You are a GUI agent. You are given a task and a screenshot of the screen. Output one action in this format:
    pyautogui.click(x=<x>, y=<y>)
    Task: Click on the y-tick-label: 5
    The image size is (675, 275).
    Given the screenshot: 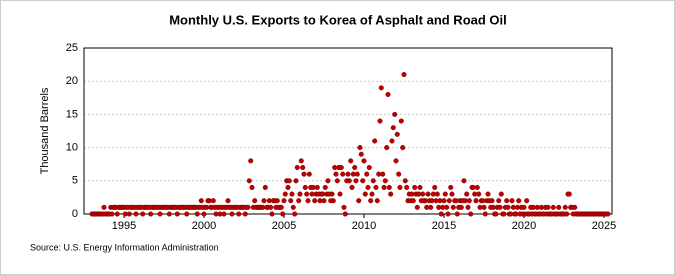 What is the action you would take?
    pyautogui.click(x=75, y=181)
    